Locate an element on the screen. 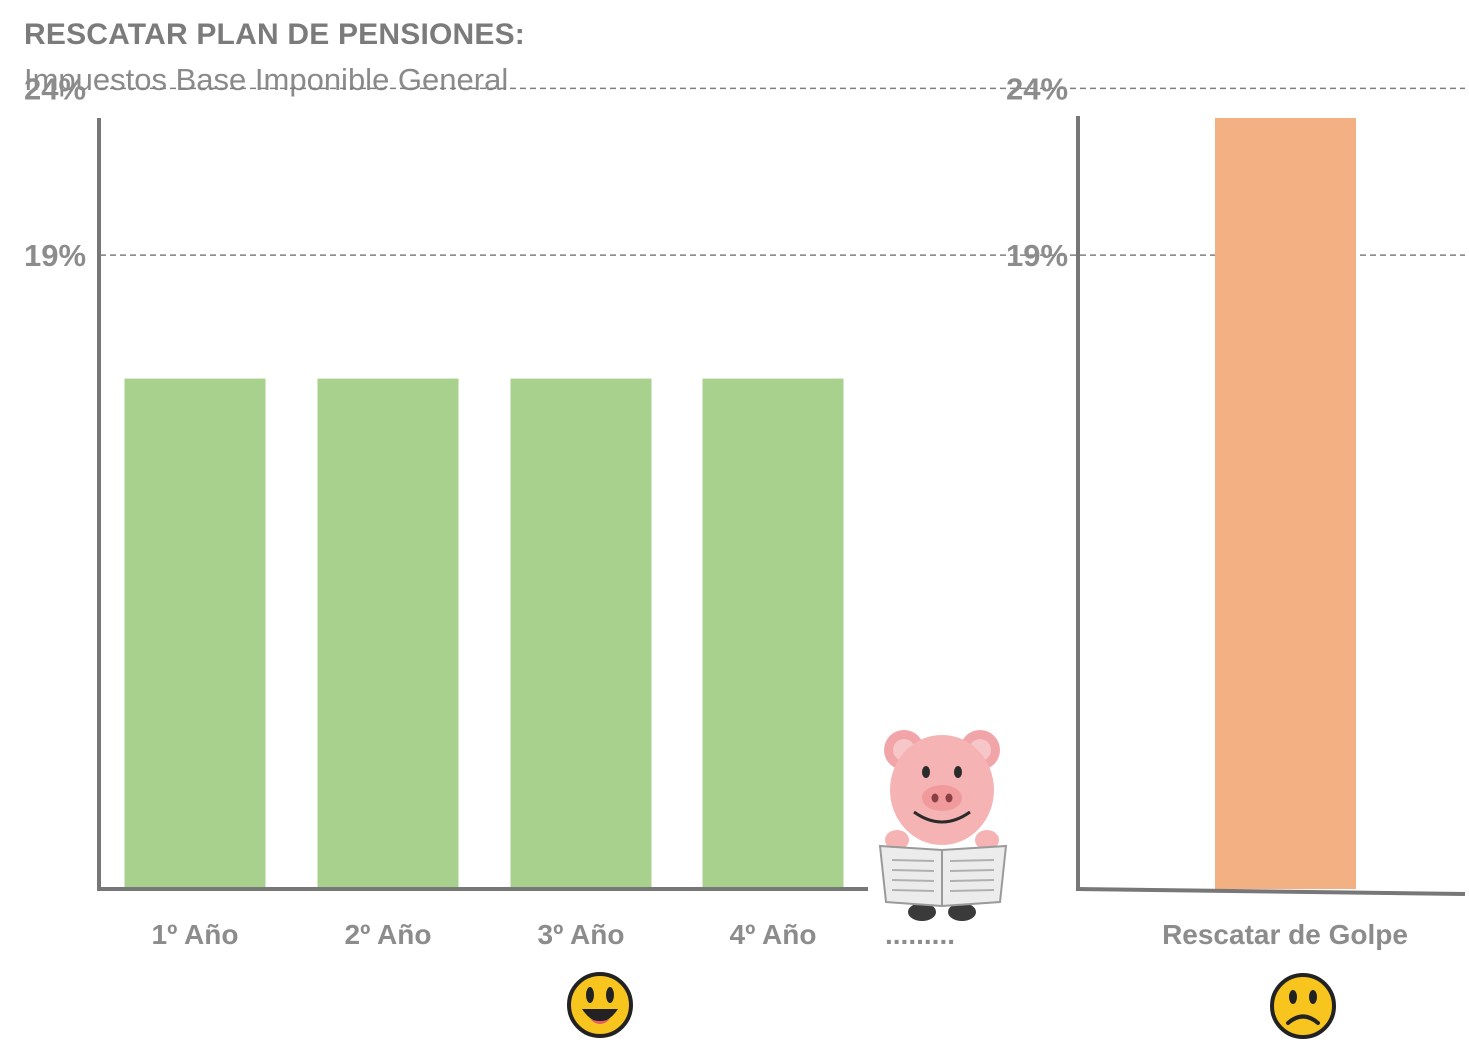 This screenshot has width=1469, height=1055. category-label: 4º Año is located at coordinates (773, 934).